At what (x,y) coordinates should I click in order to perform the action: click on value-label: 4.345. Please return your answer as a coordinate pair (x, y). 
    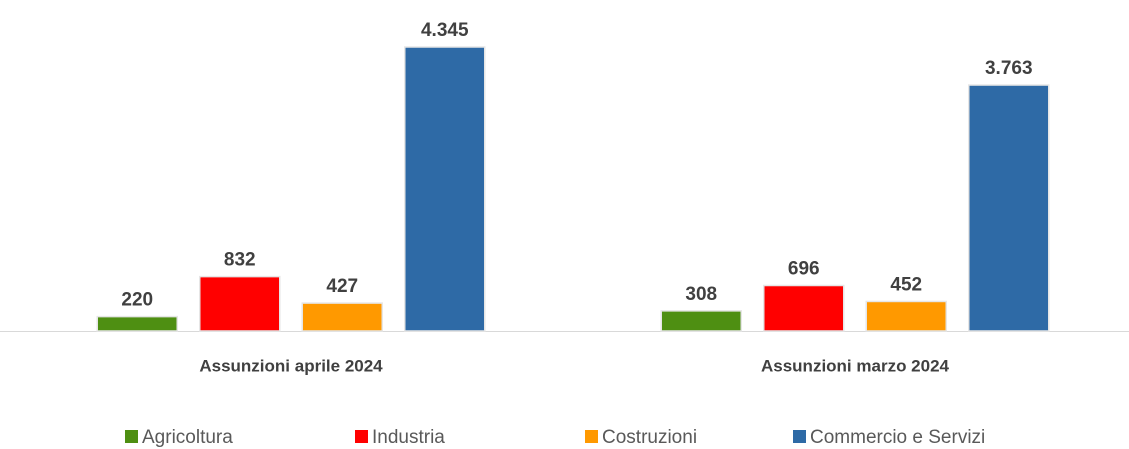
    Looking at the image, I should click on (445, 30).